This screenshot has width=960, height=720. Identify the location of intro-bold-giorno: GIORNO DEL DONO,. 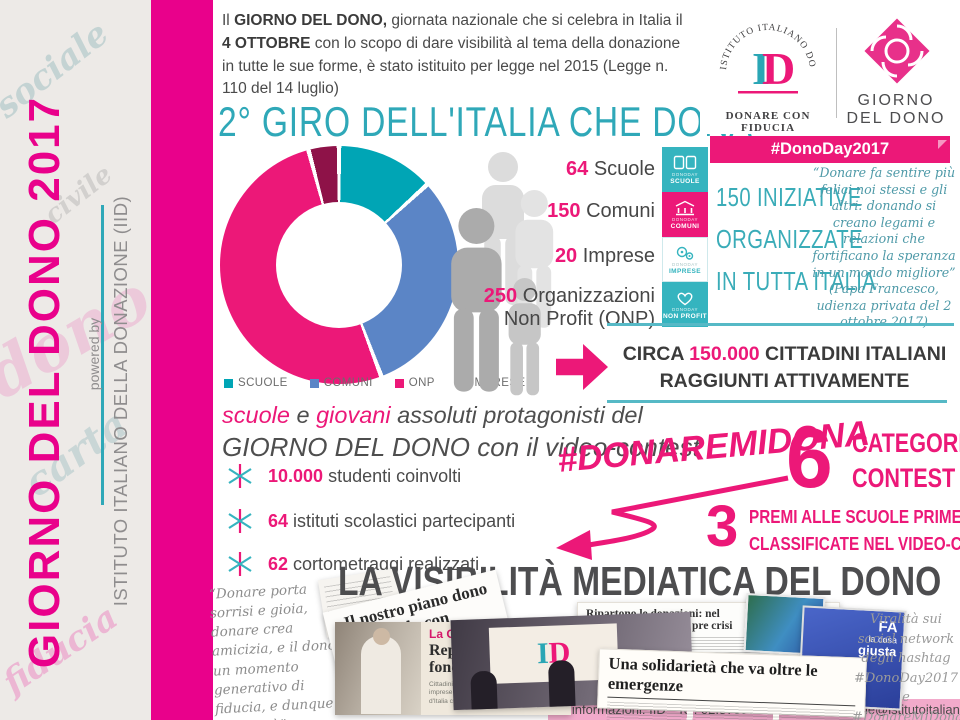
(311, 20).